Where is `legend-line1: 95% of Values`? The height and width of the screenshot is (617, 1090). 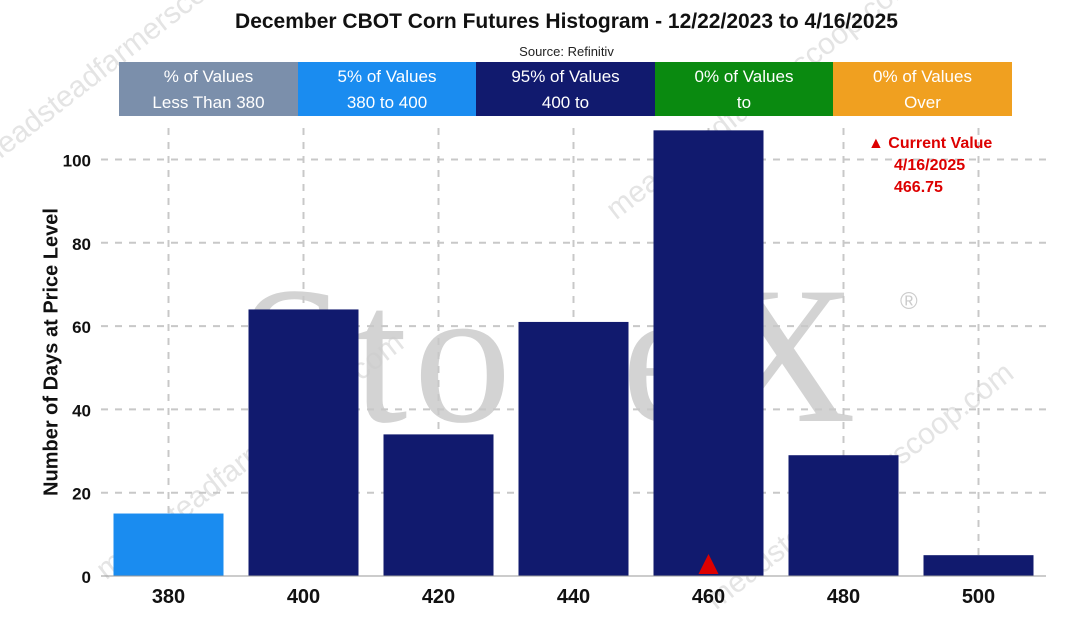
legend-line1: 95% of Values is located at coordinates (565, 76).